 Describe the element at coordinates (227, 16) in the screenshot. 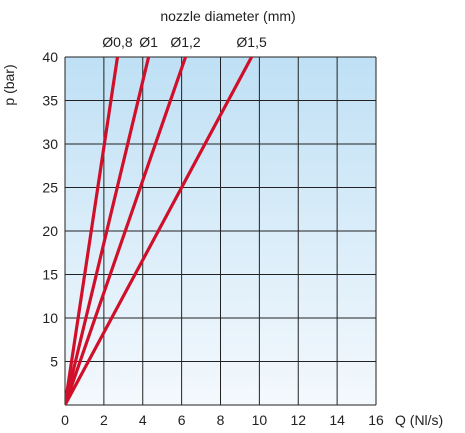

I see `chart-title: nozzle diameter (mm)` at that location.